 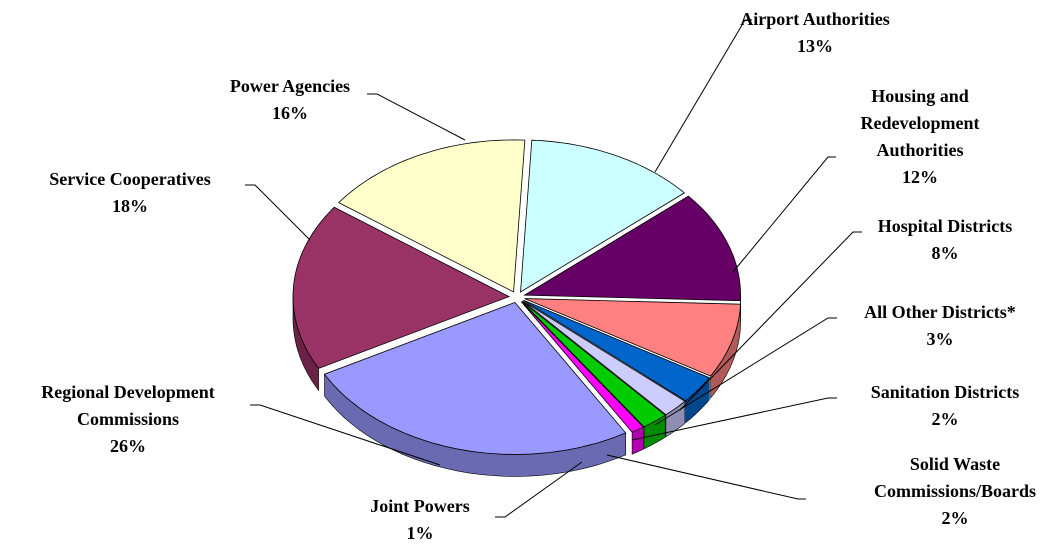 I want to click on value-label: 13%, so click(x=815, y=46).